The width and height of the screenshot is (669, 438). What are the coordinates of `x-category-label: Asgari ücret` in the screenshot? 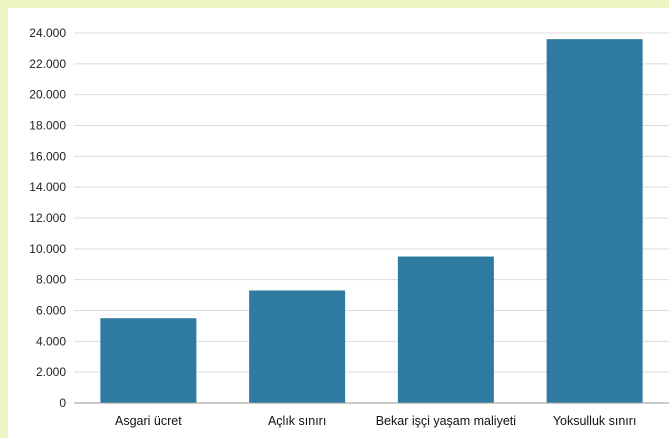 It's located at (148, 421).